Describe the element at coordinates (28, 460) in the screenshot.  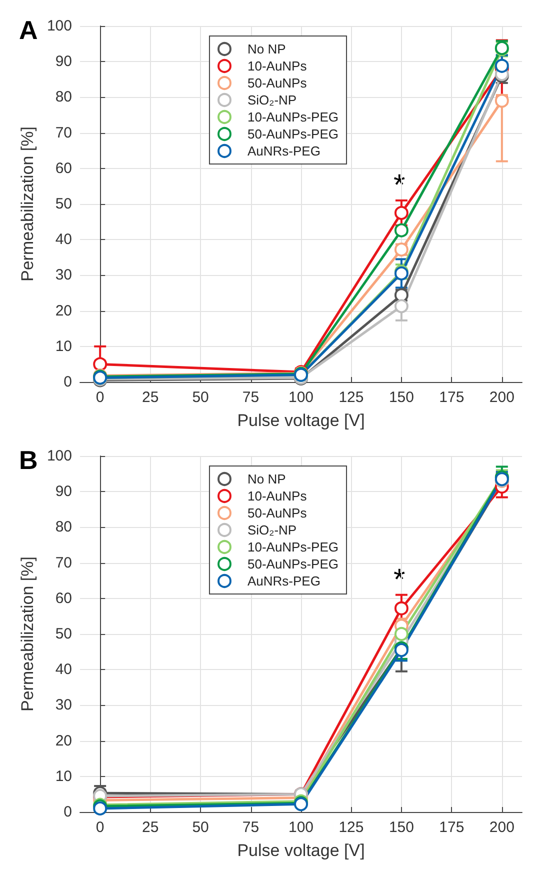
I see `chart-title: B` at that location.